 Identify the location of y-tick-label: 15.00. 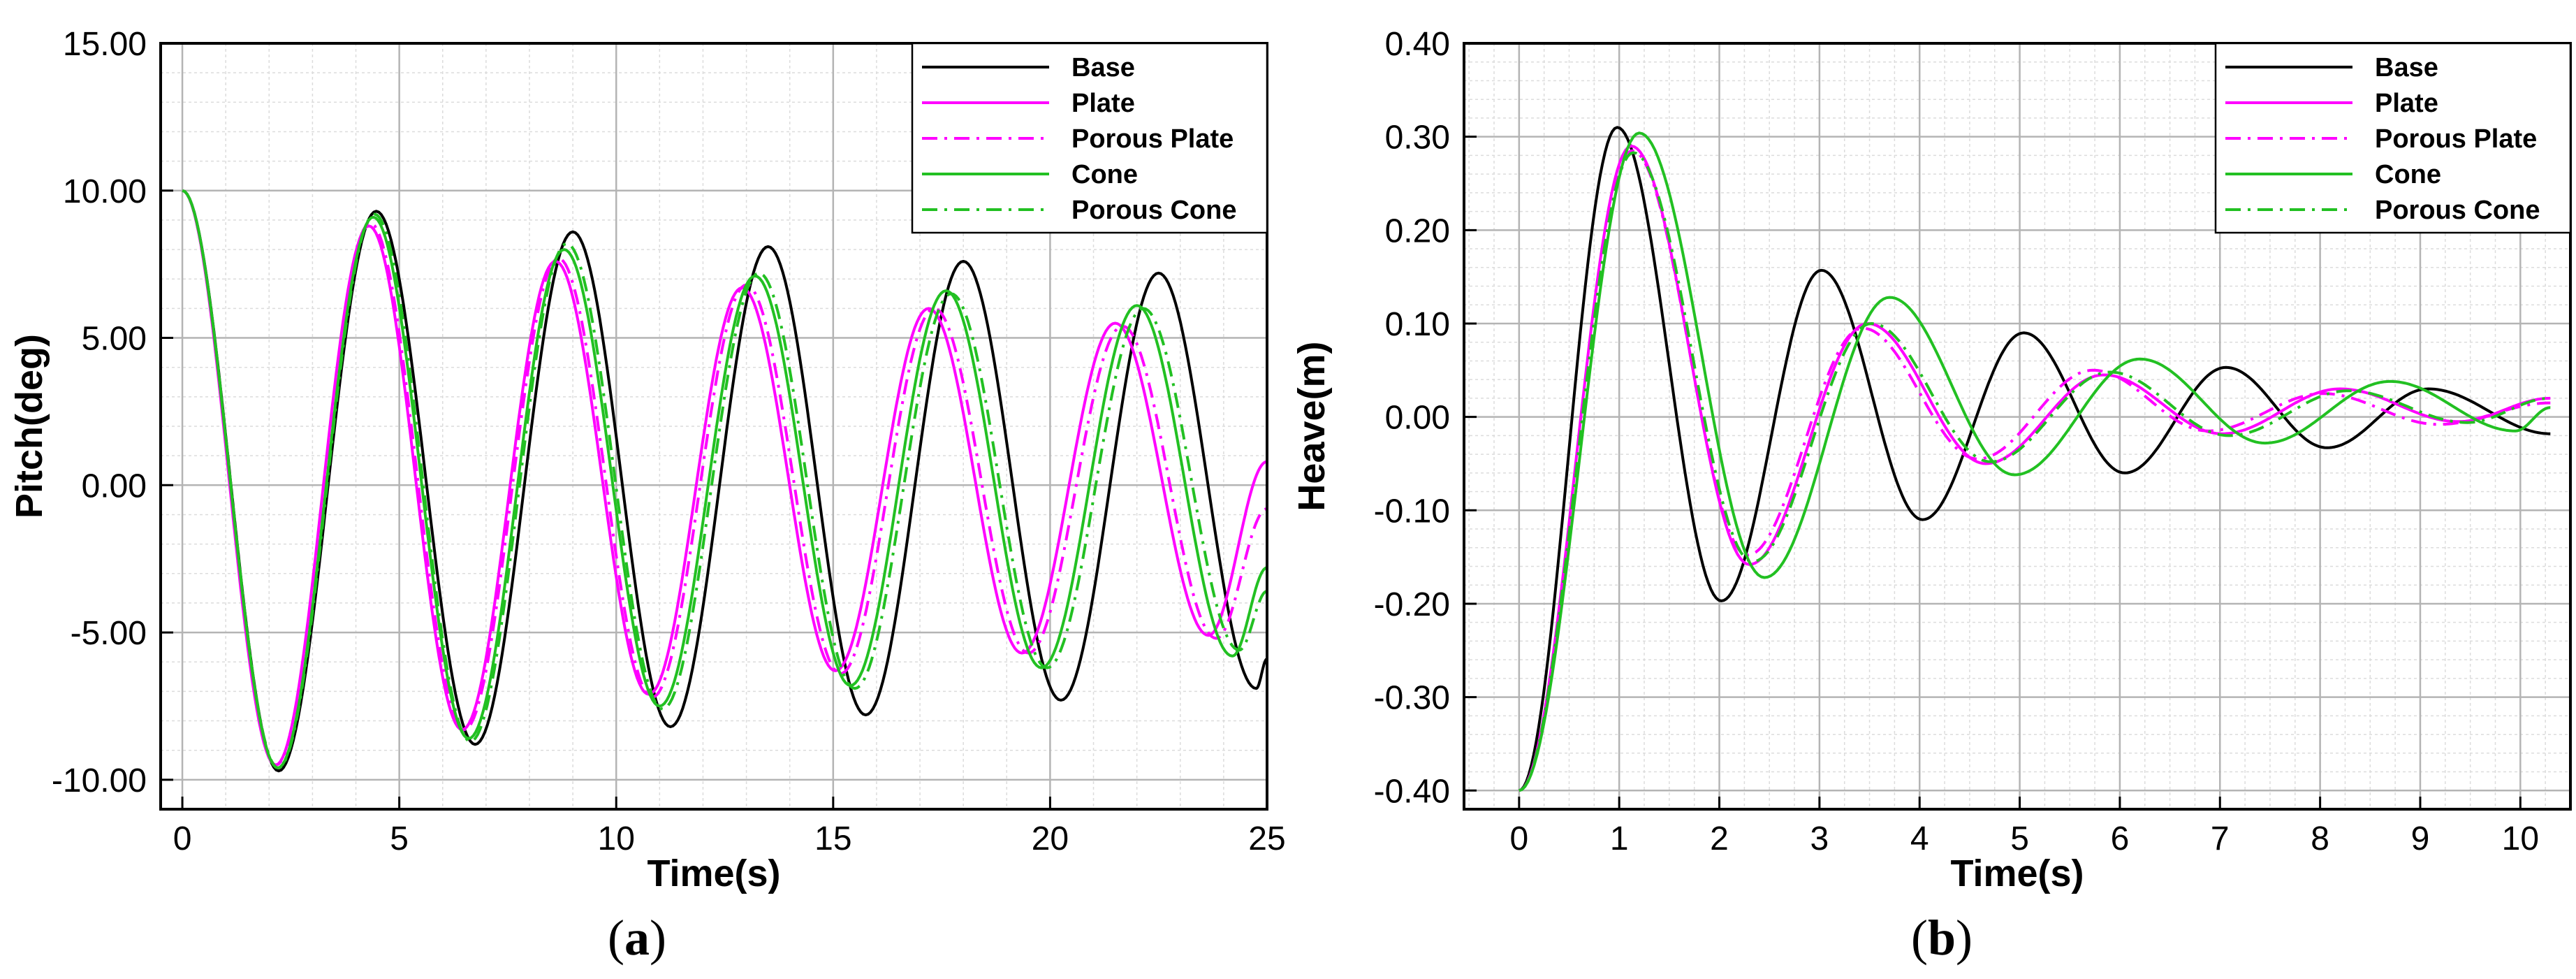
(105, 44).